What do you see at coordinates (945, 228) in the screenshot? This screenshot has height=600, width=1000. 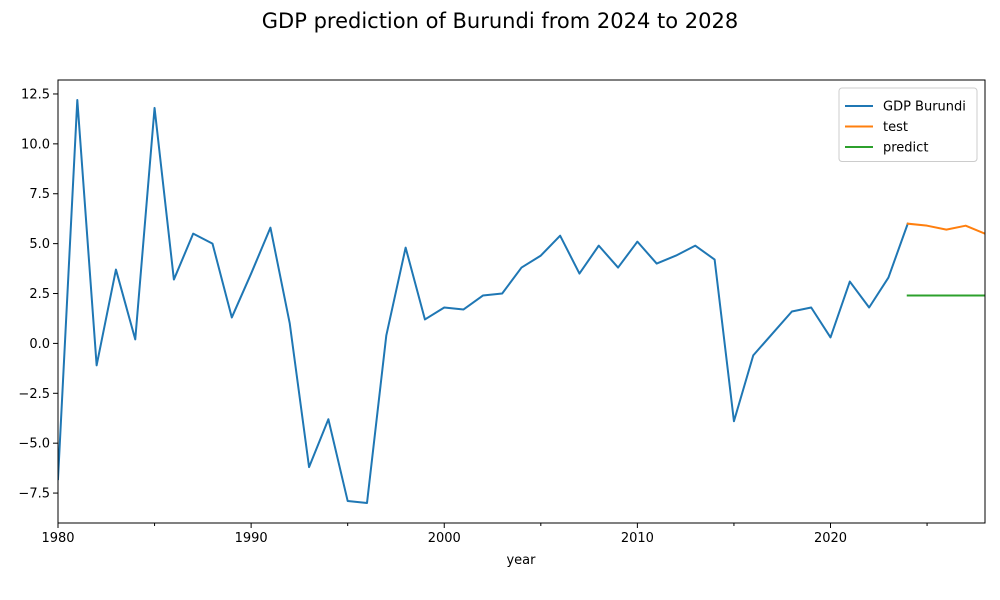 I see `series-line-test` at bounding box center [945, 228].